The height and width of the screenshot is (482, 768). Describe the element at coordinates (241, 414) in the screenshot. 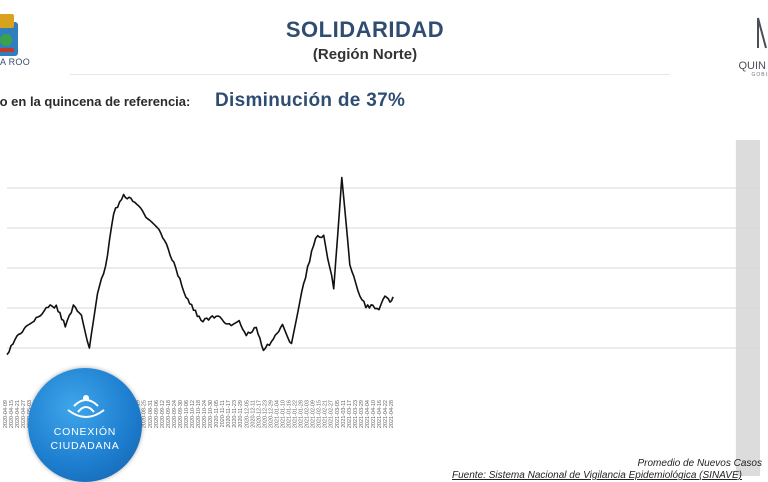

I see `x-tick-label: 2020-11-29` at that location.